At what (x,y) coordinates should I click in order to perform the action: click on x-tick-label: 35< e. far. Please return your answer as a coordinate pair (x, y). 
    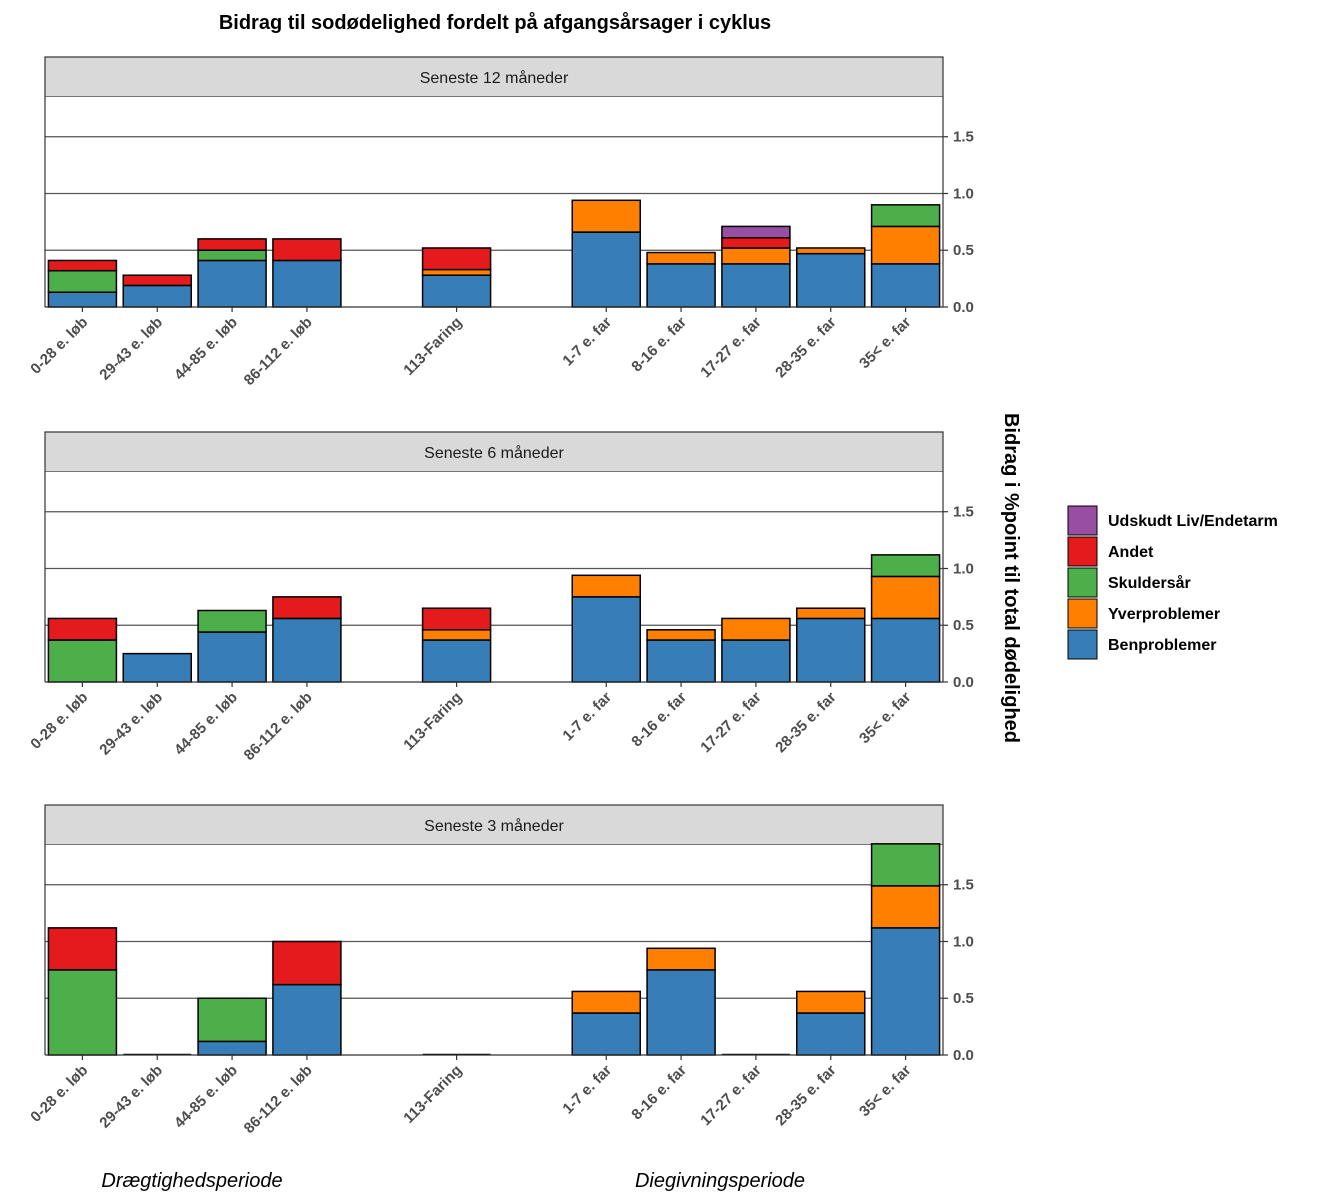
    Looking at the image, I should click on (885, 343).